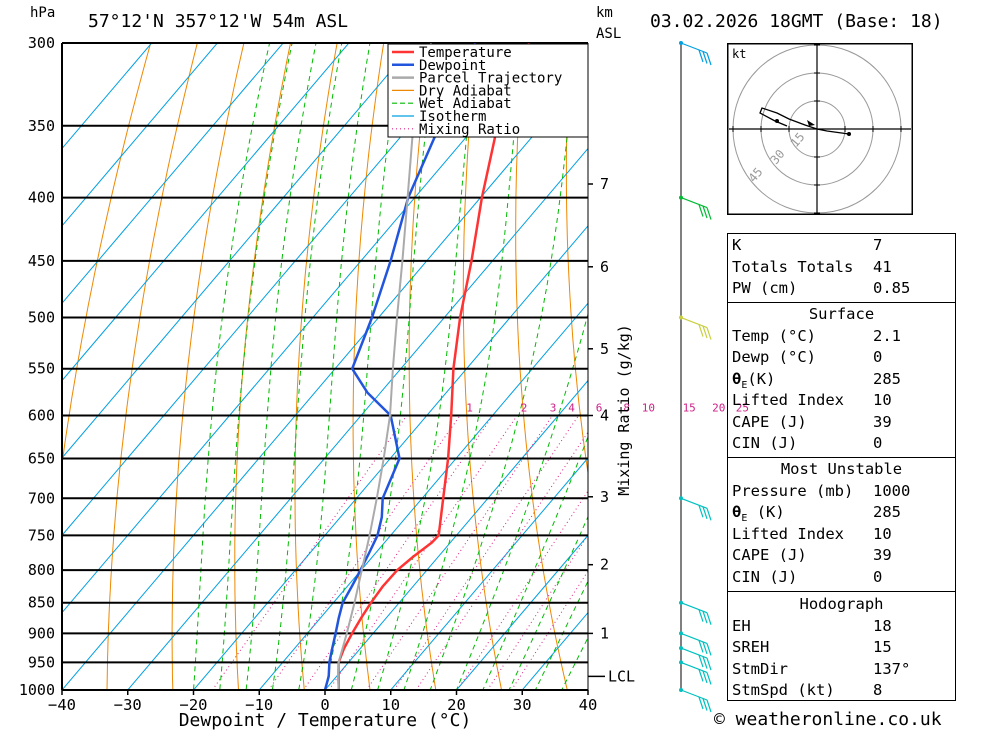 Image resolution: width=1000 pixels, height=733 pixels. I want to click on mu-theta-e-value: 285, so click(887, 512).